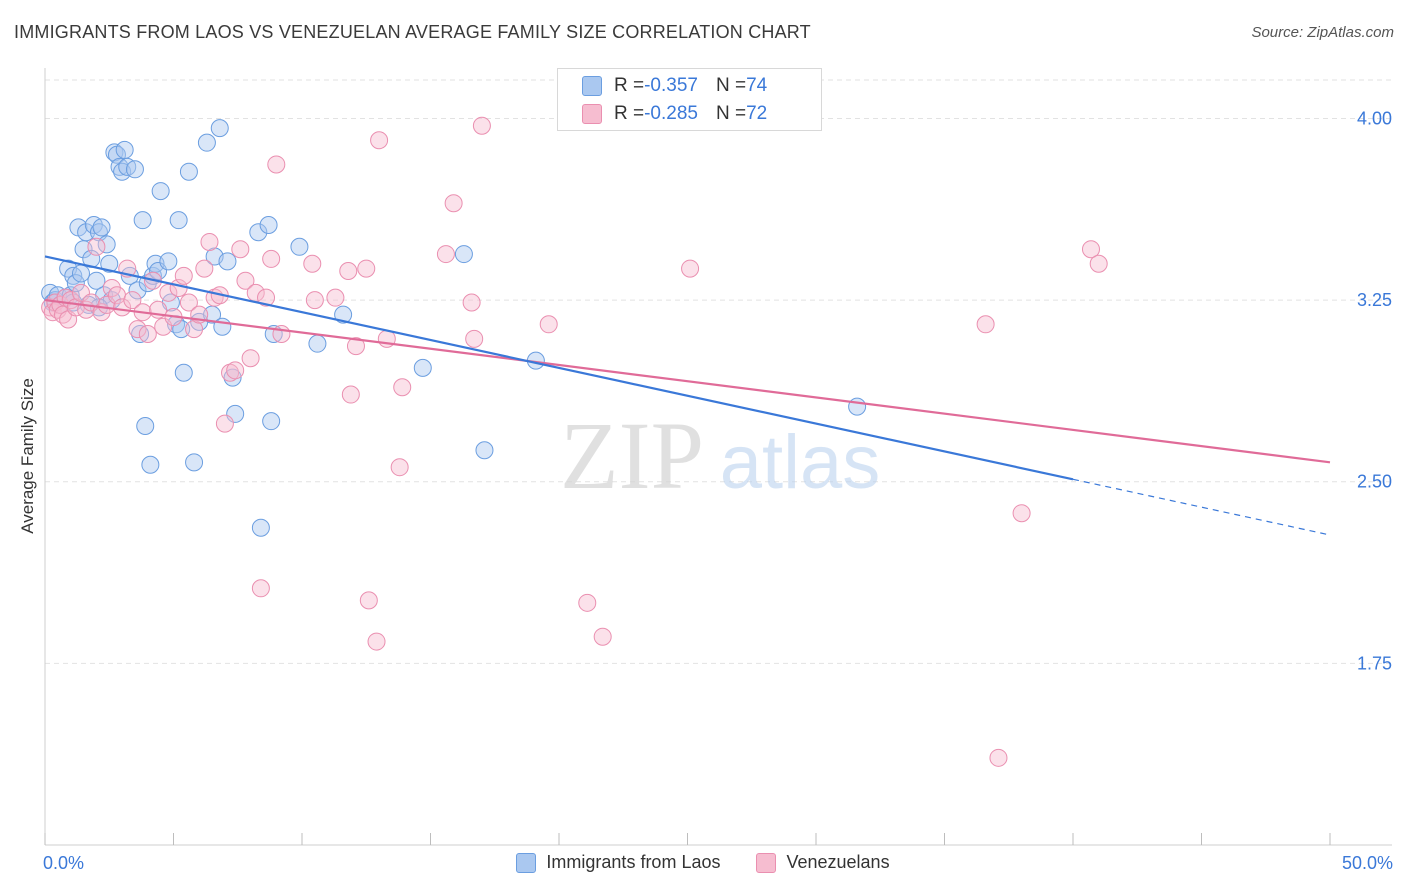  I want to click on r-value-laos: -0.357, so click(671, 85).